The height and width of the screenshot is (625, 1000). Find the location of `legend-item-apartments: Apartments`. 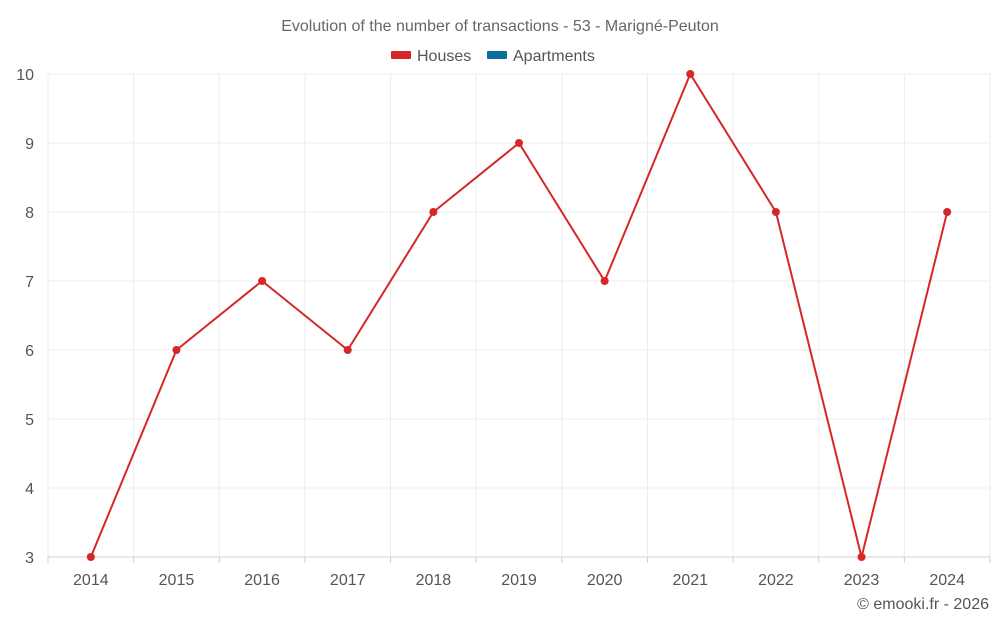

legend-item-apartments: Apartments is located at coordinates (541, 56).